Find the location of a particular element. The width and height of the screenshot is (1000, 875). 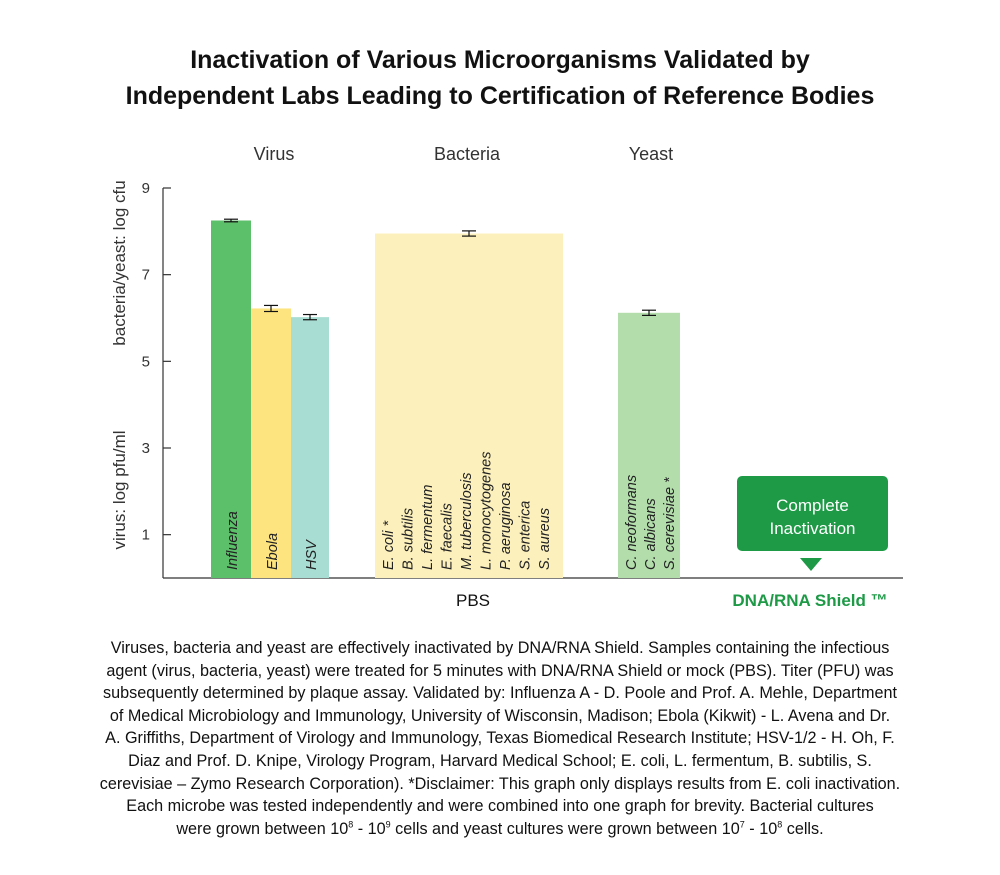

bar-c-neoformans is located at coordinates (649, 445).